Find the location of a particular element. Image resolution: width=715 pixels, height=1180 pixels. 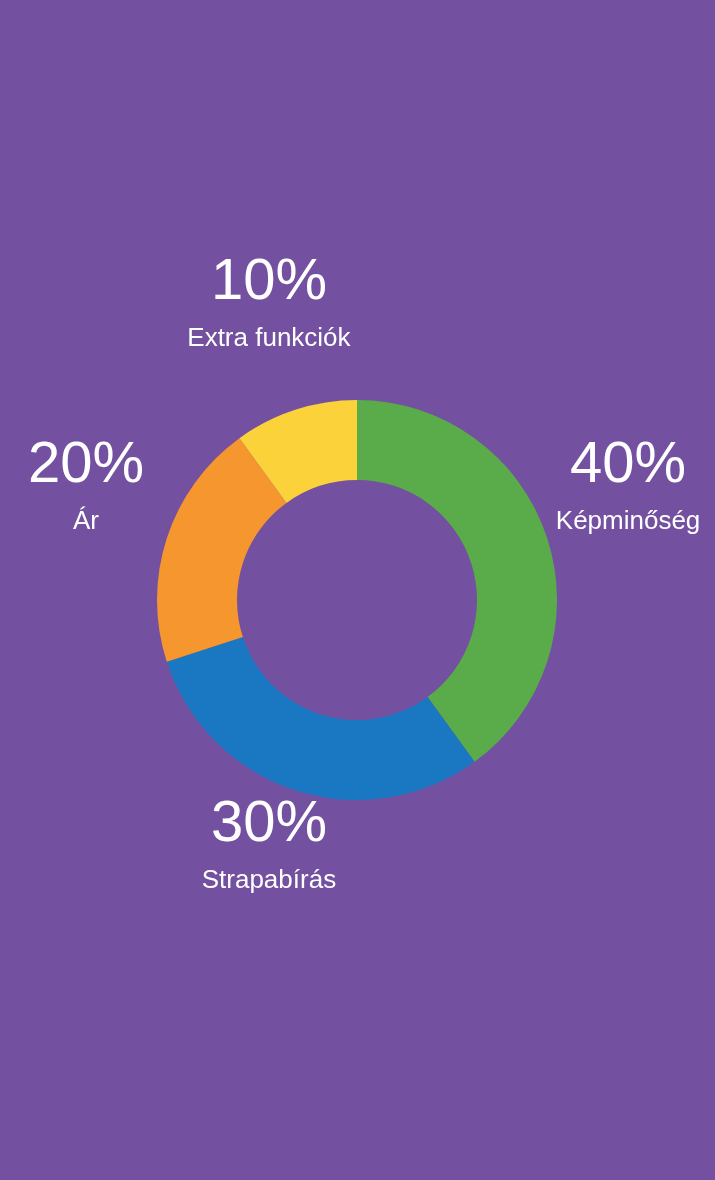

slice-label: Képminőség is located at coordinates (628, 519).